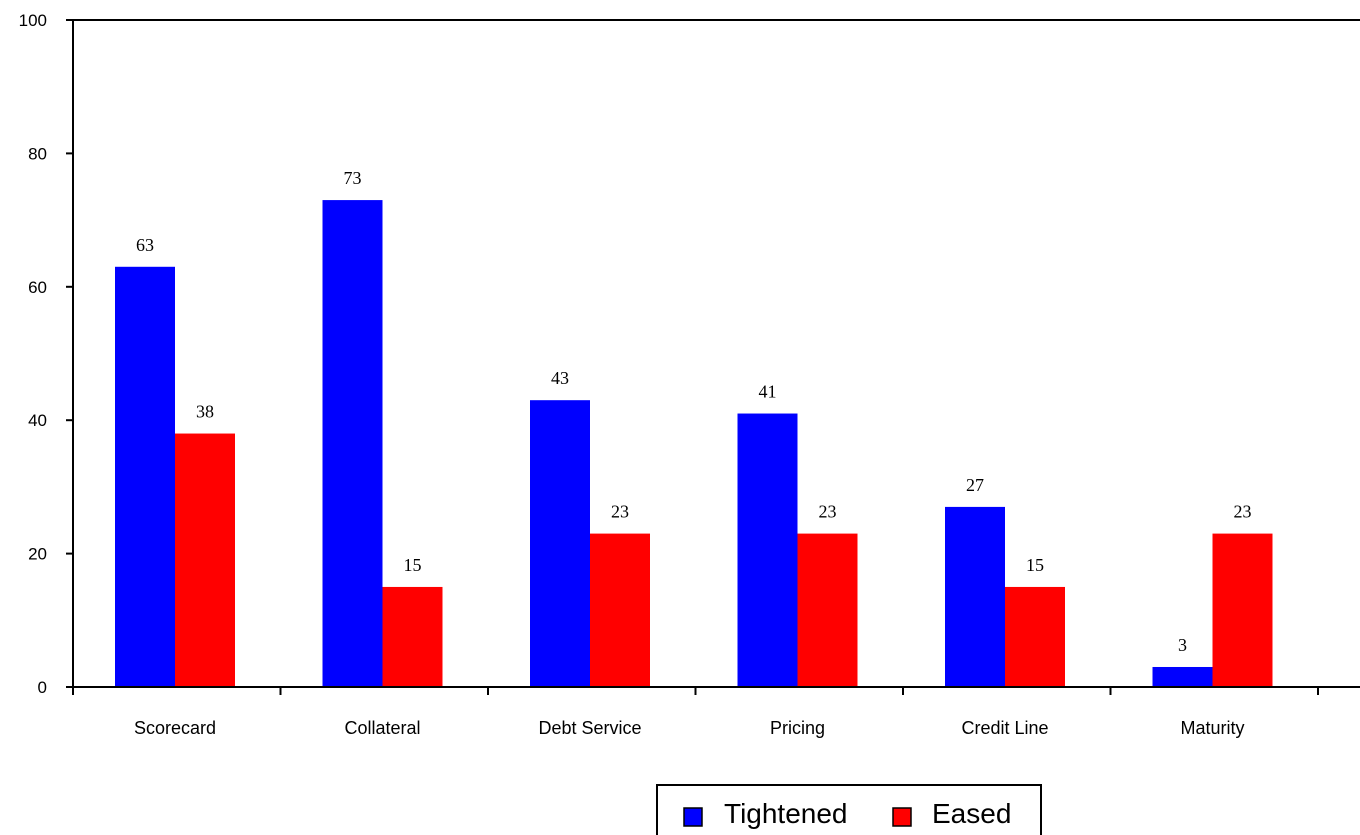  I want to click on data-label-eased-credit-line: 15, so click(1035, 565).